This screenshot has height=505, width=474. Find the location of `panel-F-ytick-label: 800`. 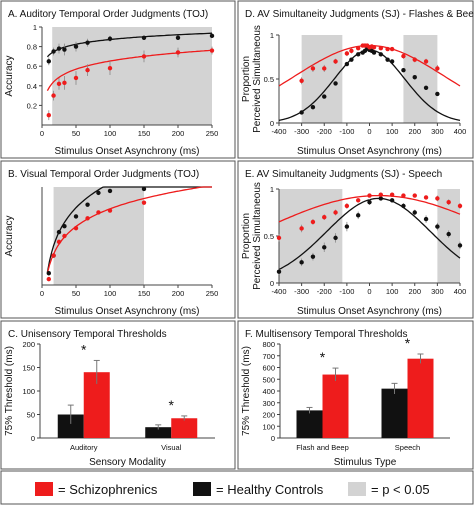

panel-F-ytick-label: 800 is located at coordinates (268, 344).